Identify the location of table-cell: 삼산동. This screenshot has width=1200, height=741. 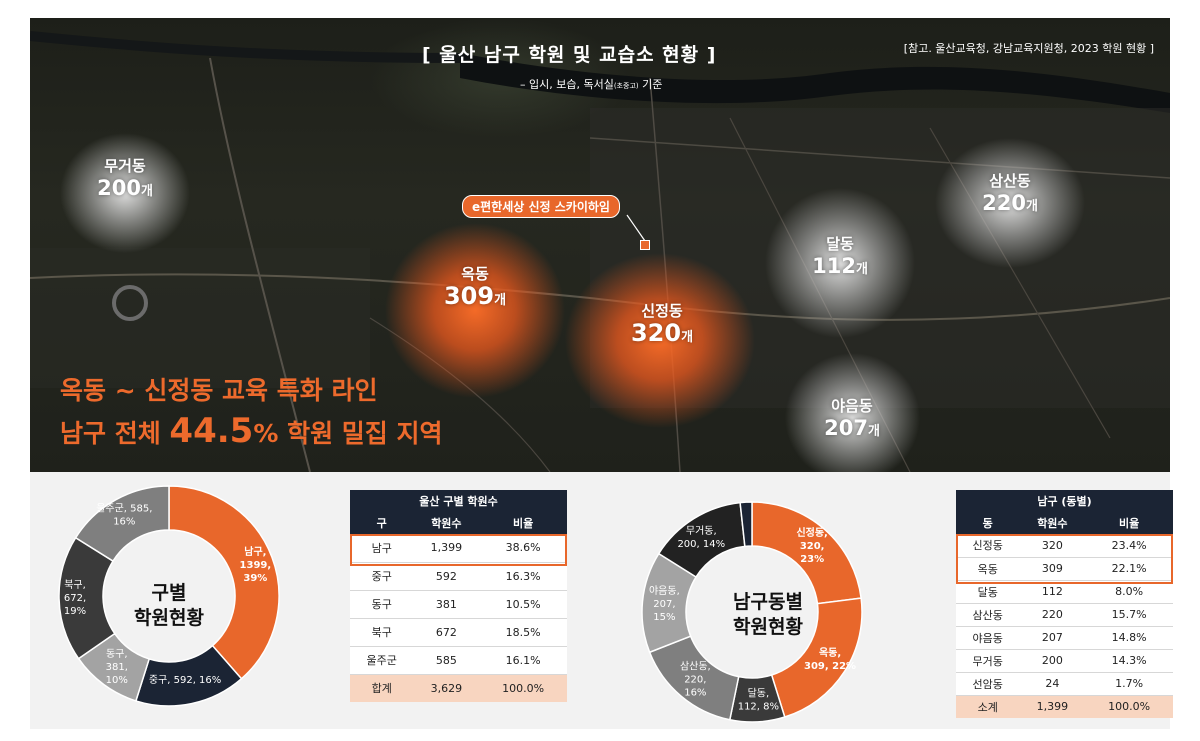
(988, 615).